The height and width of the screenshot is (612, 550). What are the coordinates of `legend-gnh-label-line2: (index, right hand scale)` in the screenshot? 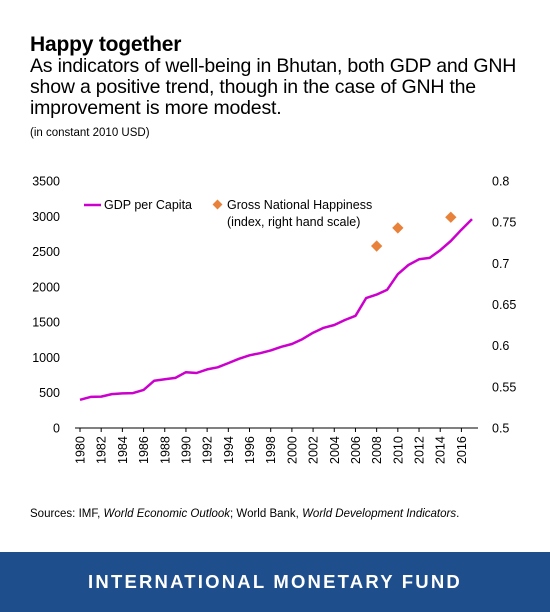 It's located at (293, 222).